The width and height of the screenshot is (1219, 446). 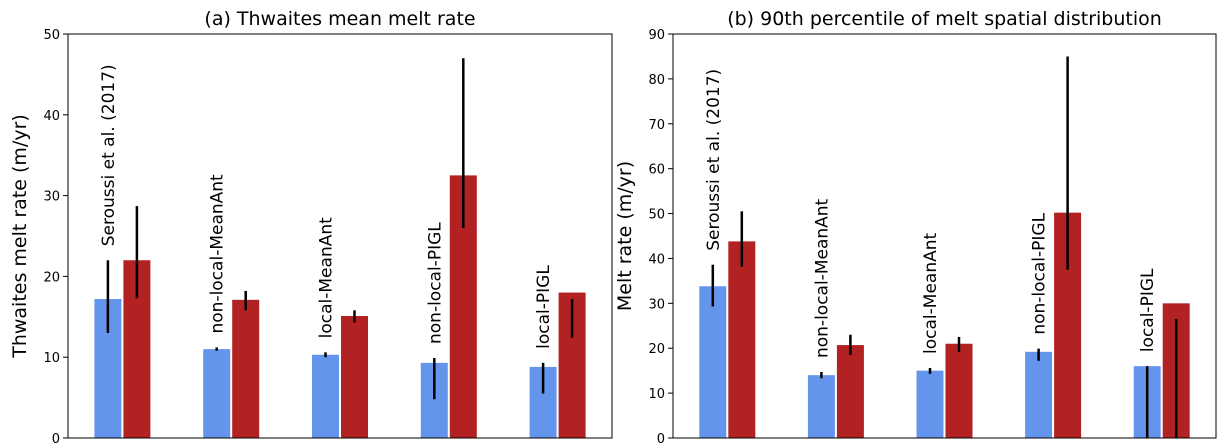 What do you see at coordinates (656, 35) in the screenshot?
I see `y-tick-label: 90` at bounding box center [656, 35].